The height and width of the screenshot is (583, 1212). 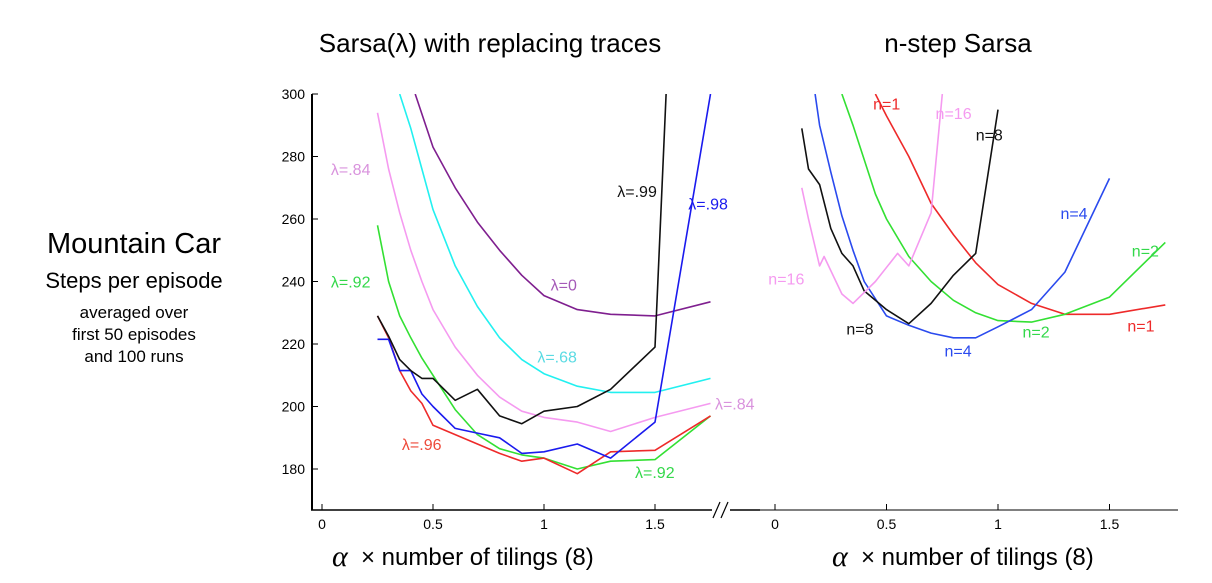 I want to click on left-panel-title: Sarsa(λ) with replacing traces, so click(x=490, y=43).